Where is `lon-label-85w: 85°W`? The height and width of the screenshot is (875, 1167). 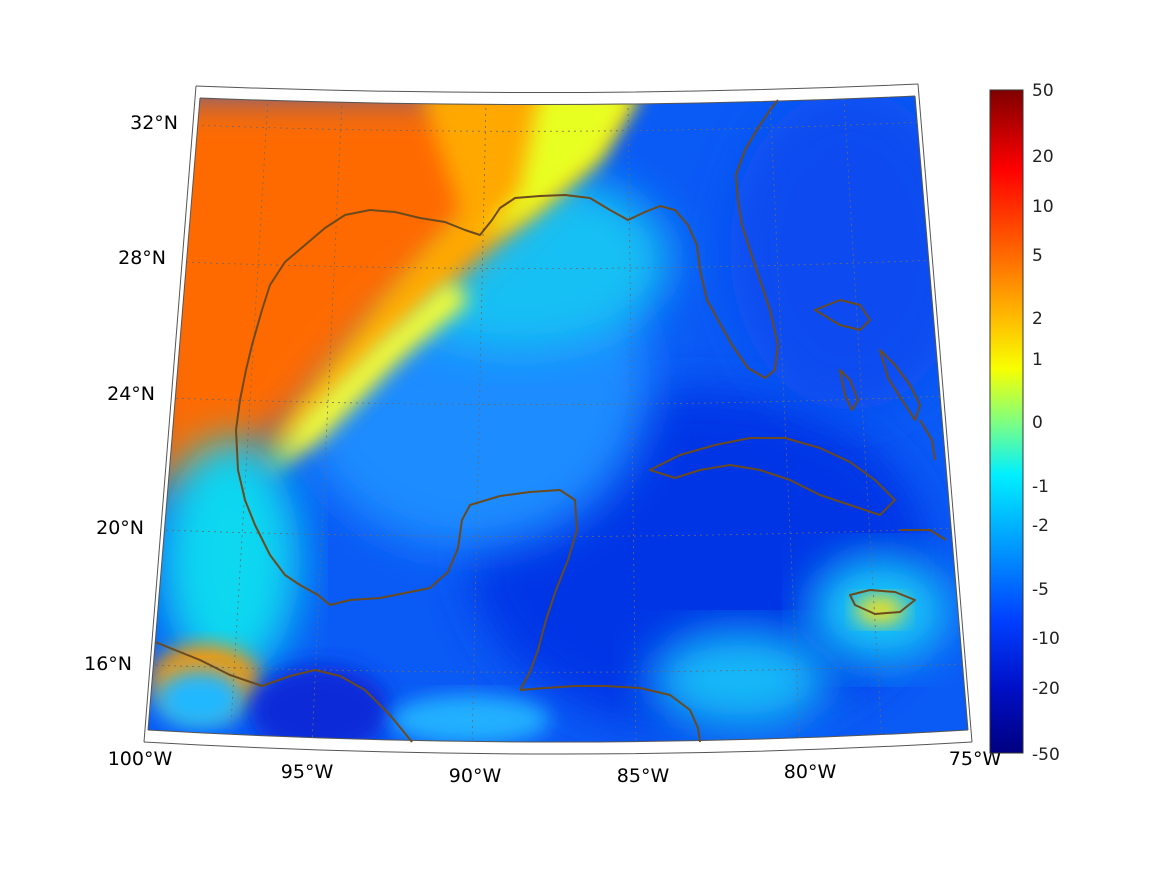 lon-label-85w: 85°W is located at coordinates (643, 776).